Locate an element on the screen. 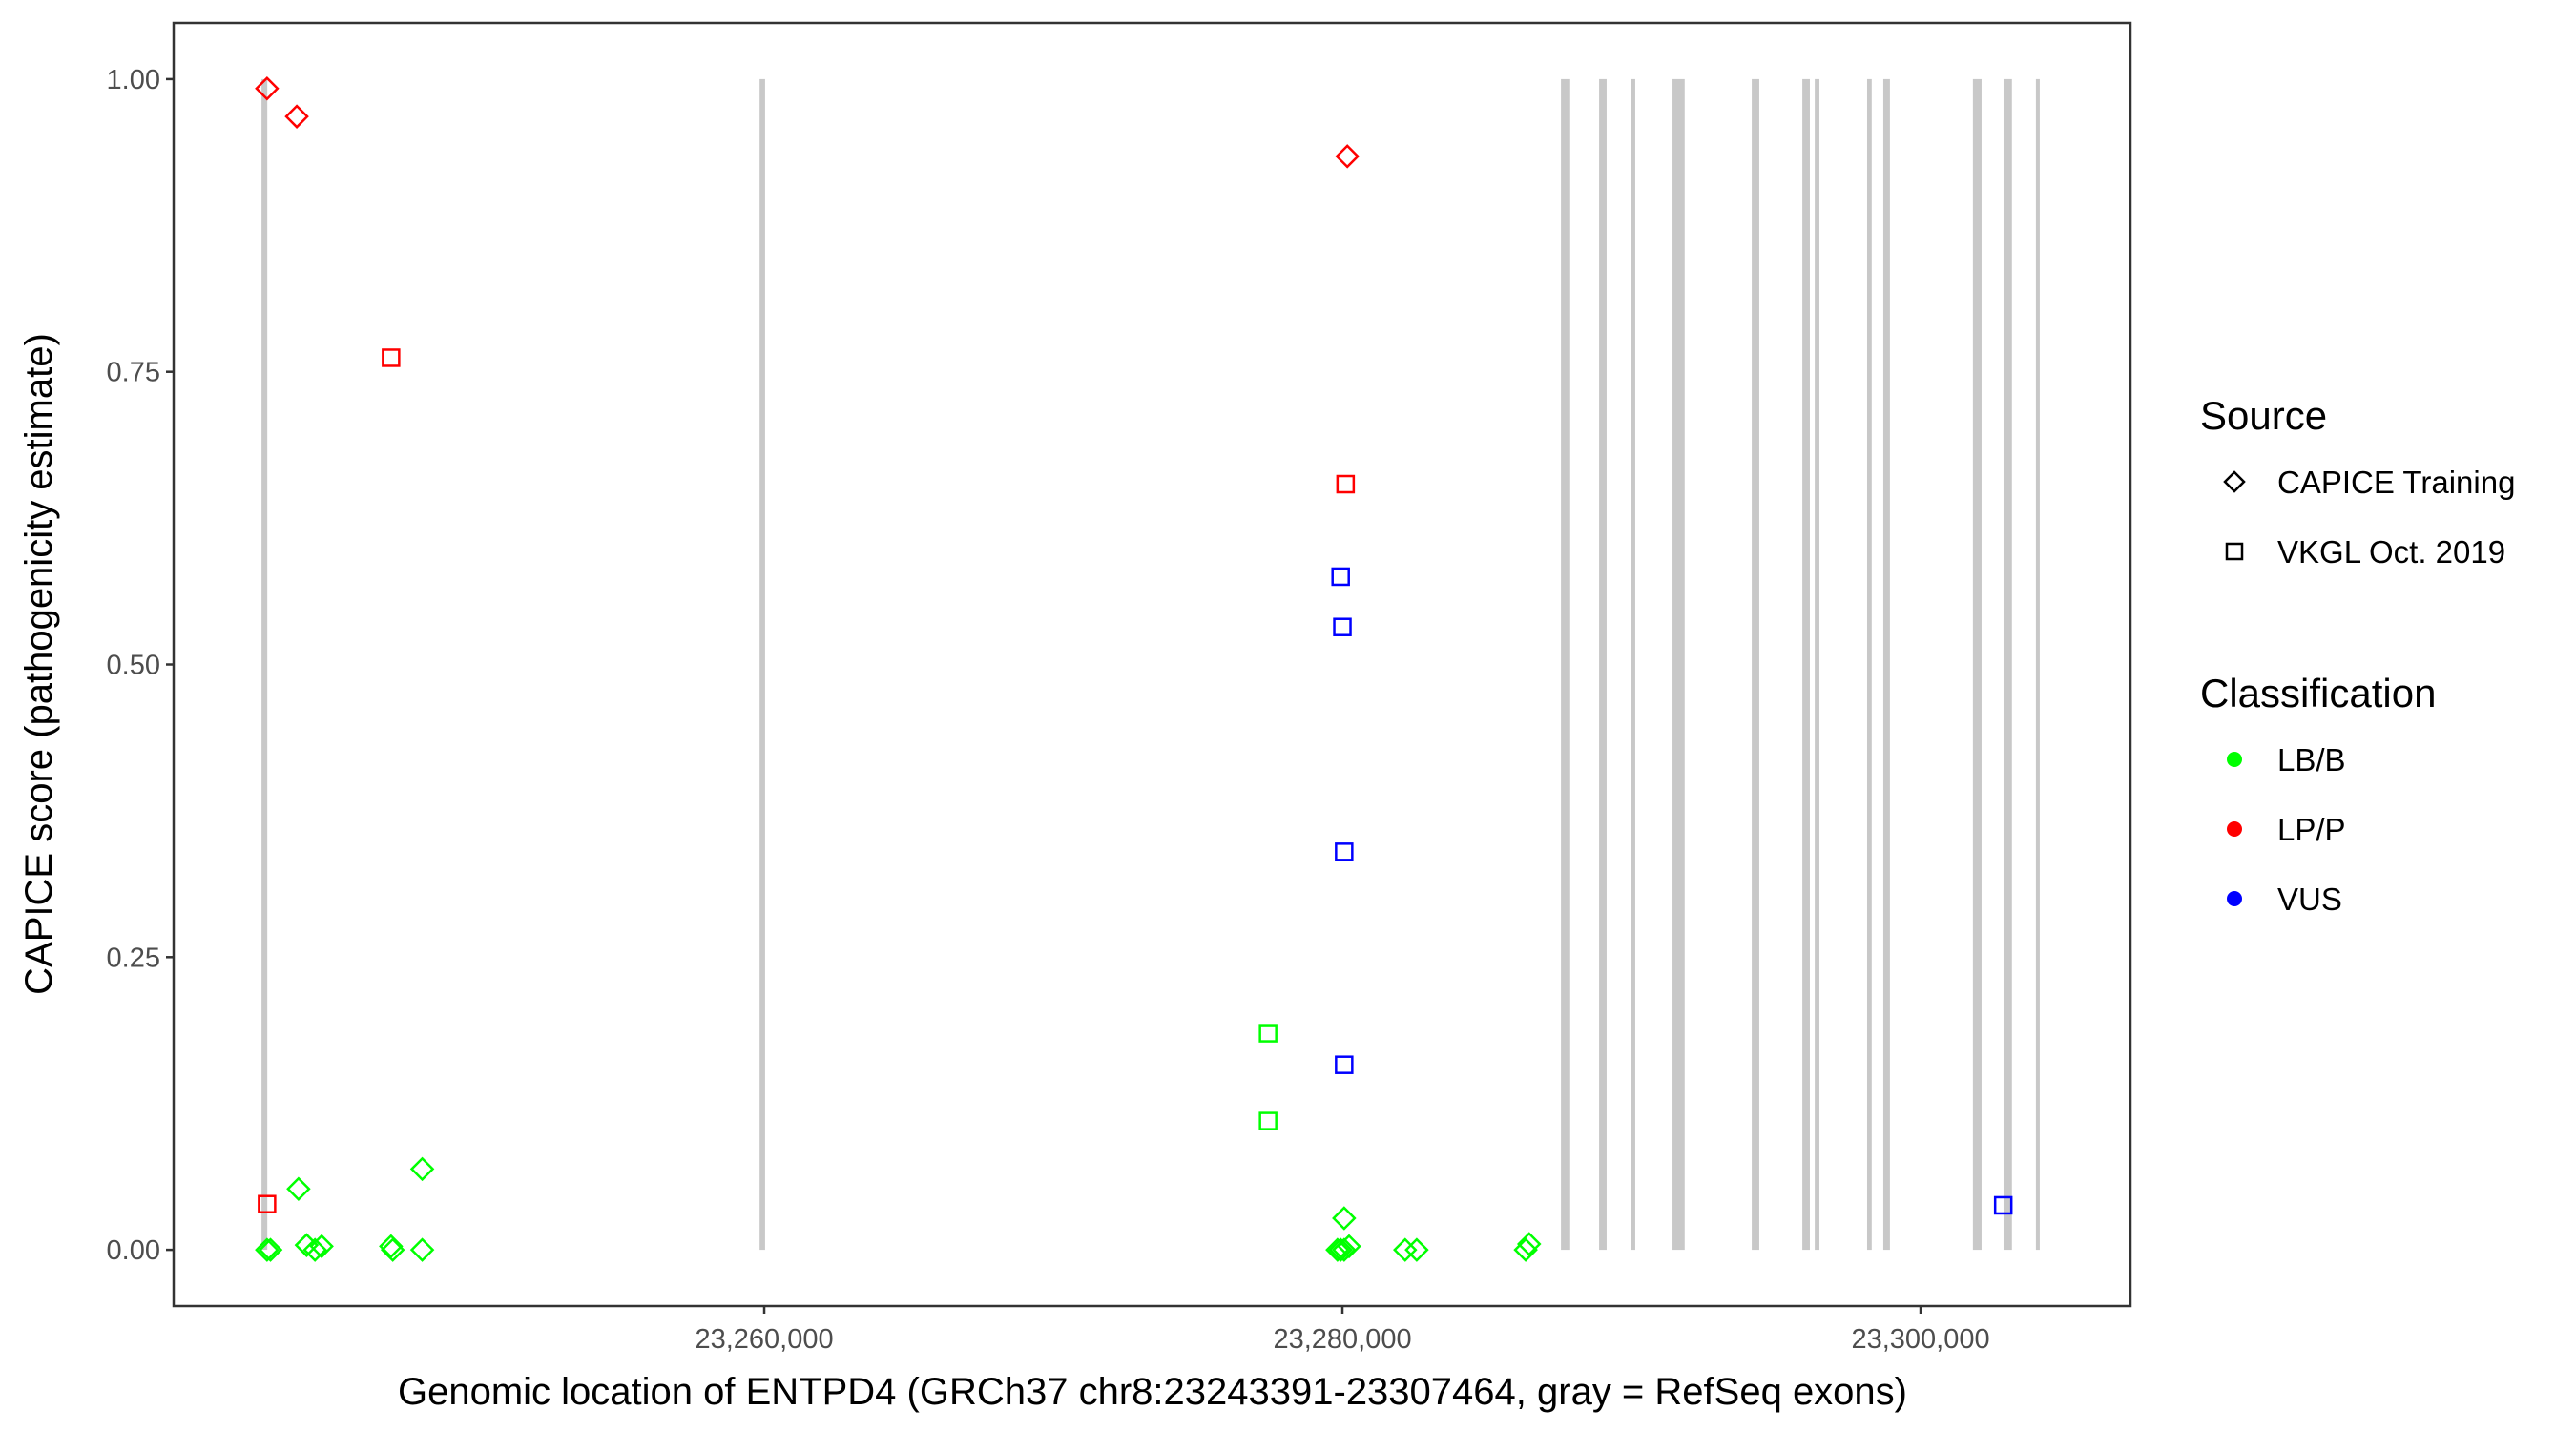 Image resolution: width=2576 pixels, height=1431 pixels. legend-vus-dot-icon is located at coordinates (2234, 898).